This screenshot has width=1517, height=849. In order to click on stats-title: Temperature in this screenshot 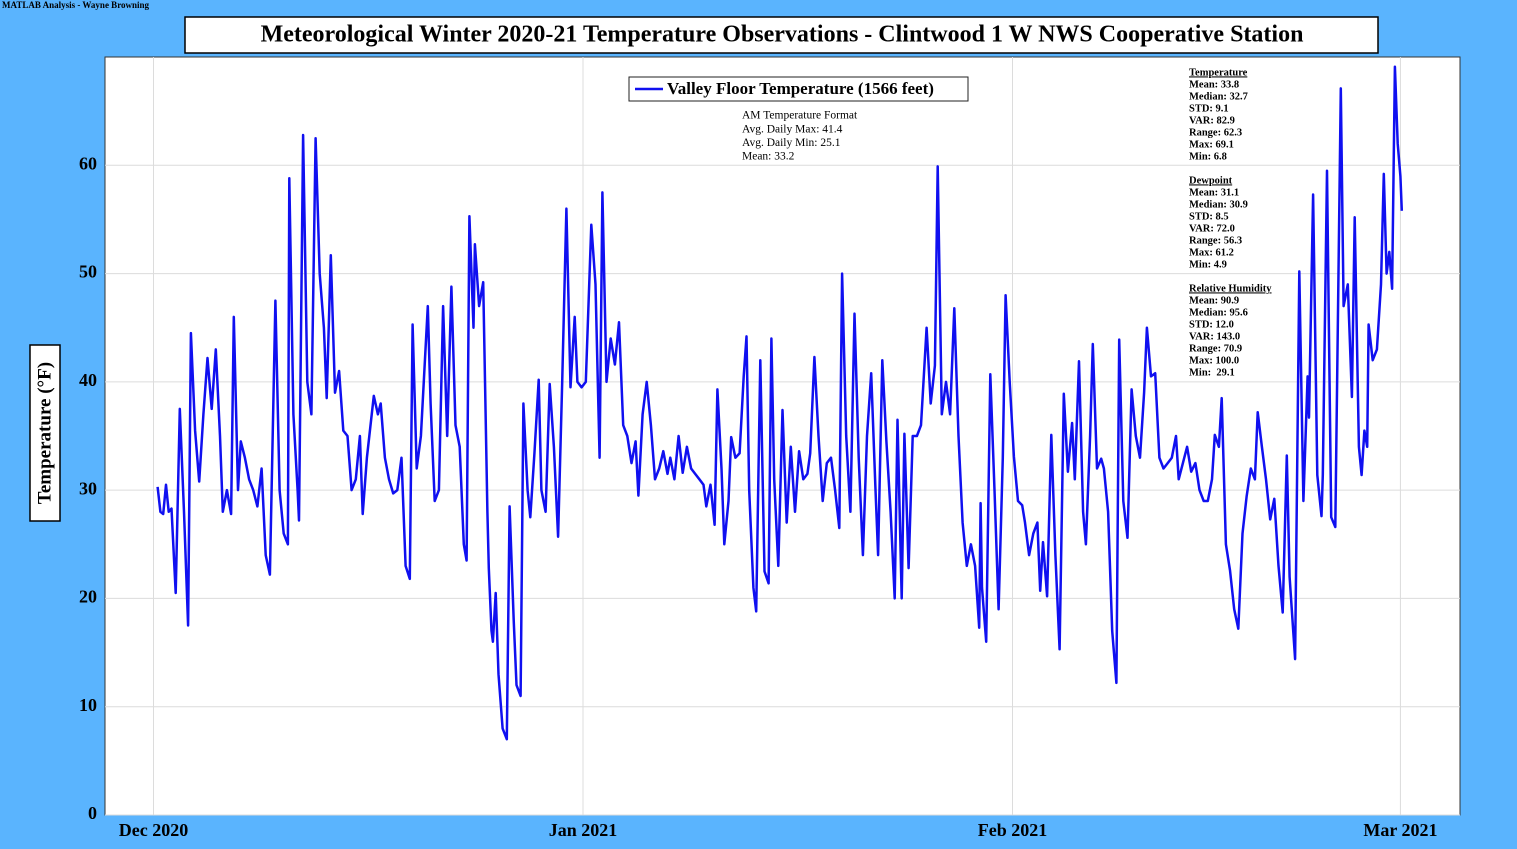, I will do `click(1218, 72)`.